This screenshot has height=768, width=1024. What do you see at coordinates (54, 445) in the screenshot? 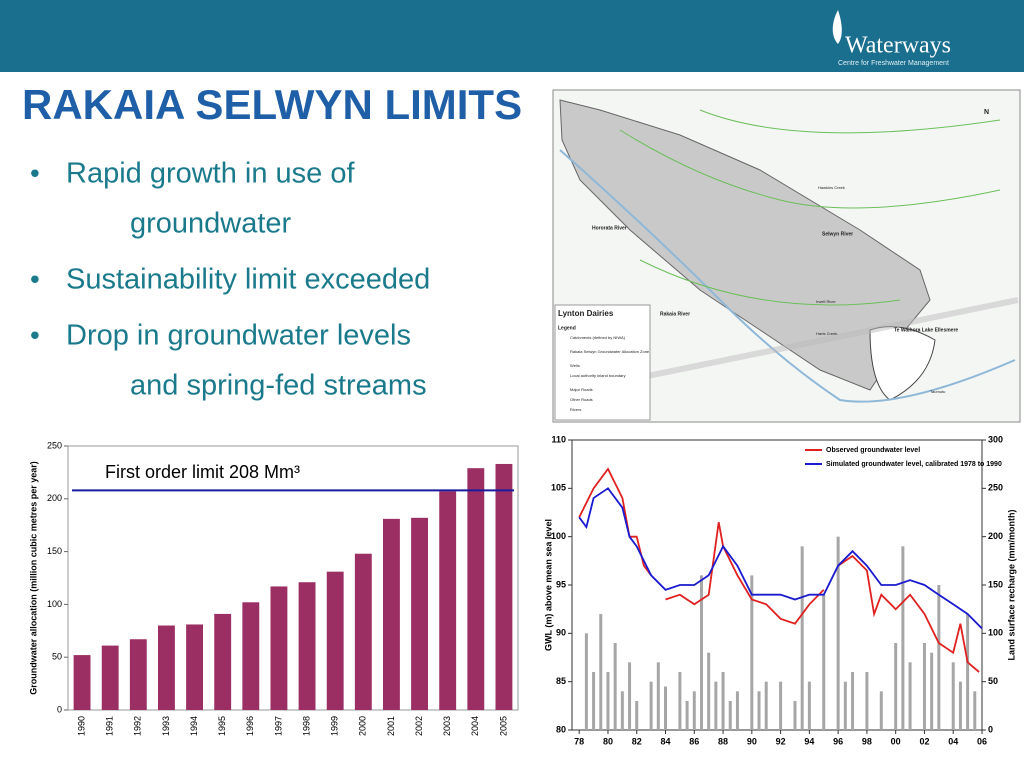
I see `y-tick-label: 250` at bounding box center [54, 445].